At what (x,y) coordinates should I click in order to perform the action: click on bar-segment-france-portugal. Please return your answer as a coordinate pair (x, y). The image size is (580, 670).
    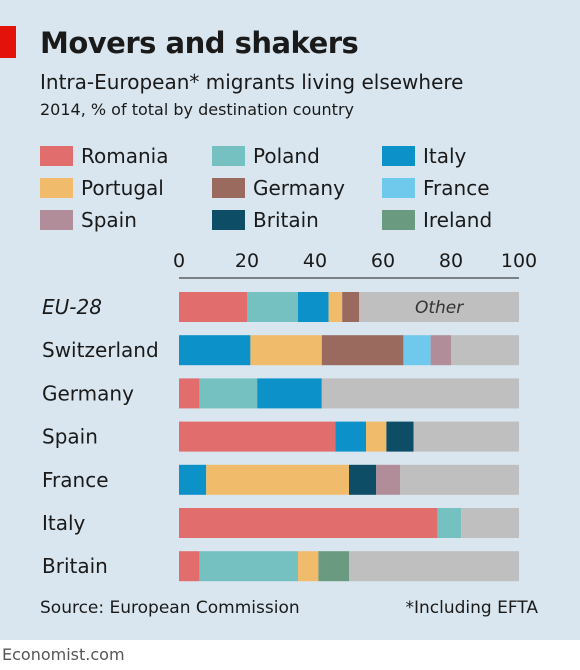
    Looking at the image, I should click on (277, 479).